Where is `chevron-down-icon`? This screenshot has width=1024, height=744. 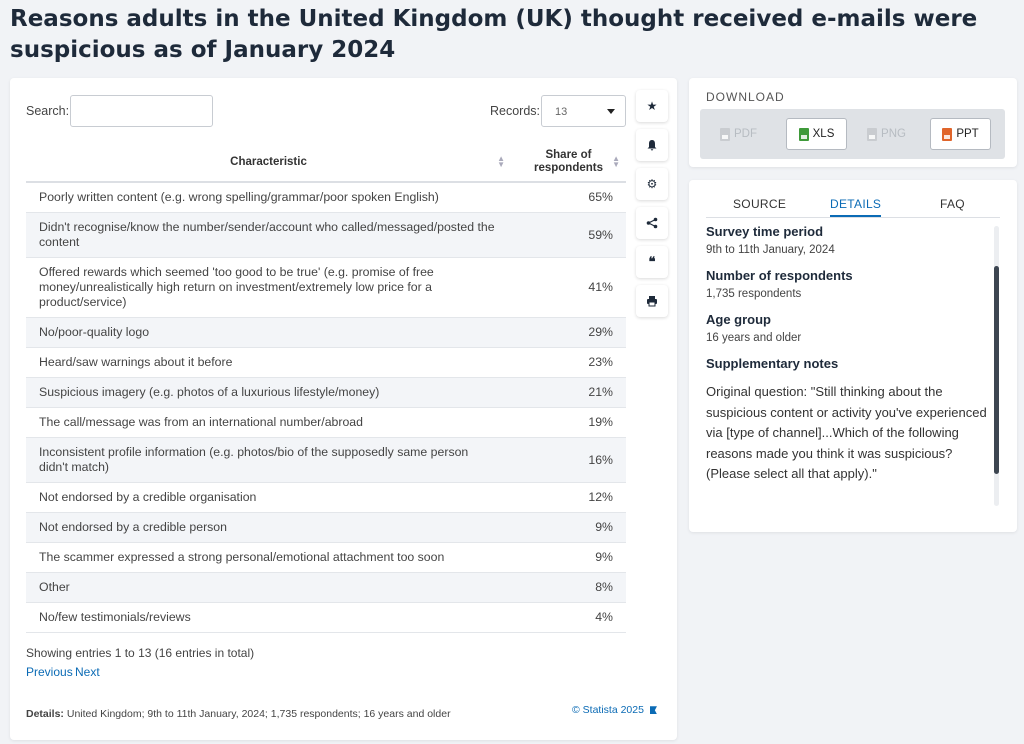 chevron-down-icon is located at coordinates (611, 111).